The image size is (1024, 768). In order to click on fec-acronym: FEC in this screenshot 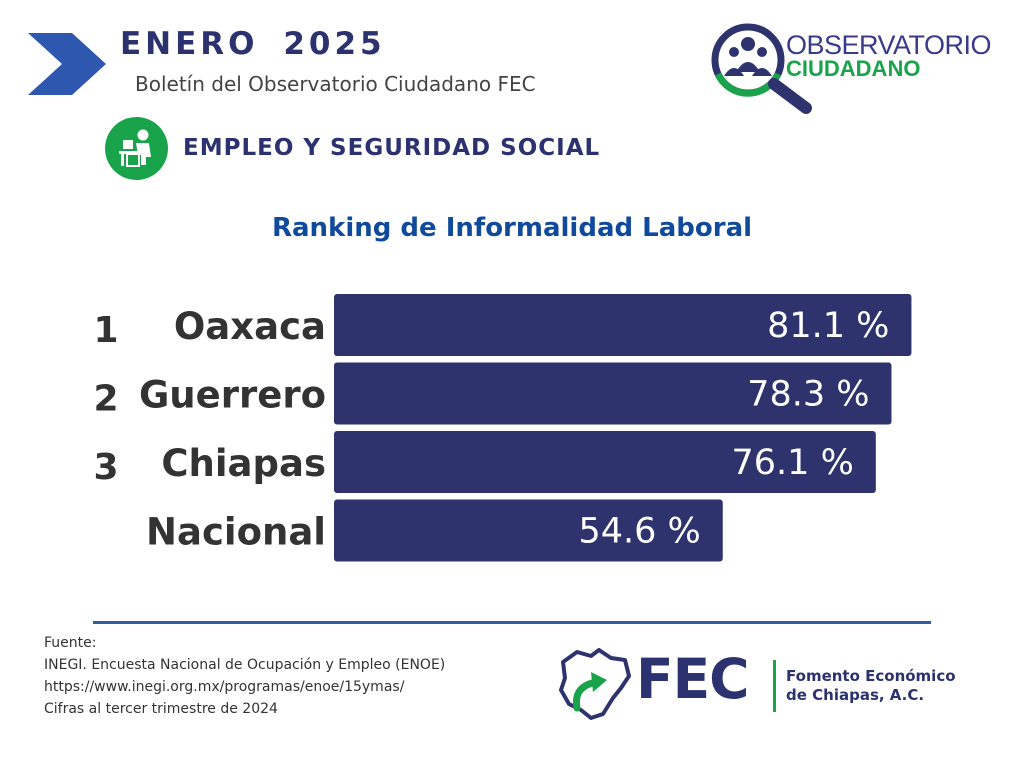, I will do `click(693, 679)`.